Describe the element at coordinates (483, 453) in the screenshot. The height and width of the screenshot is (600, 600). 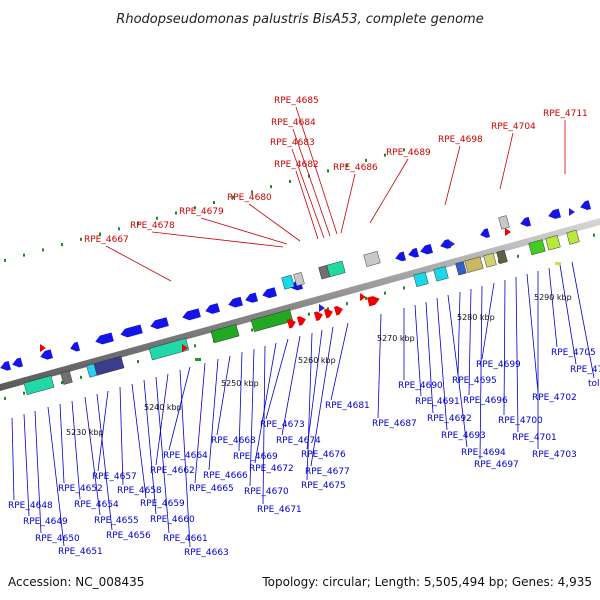
I see `label-rpe_4694: RPE_4694` at that location.